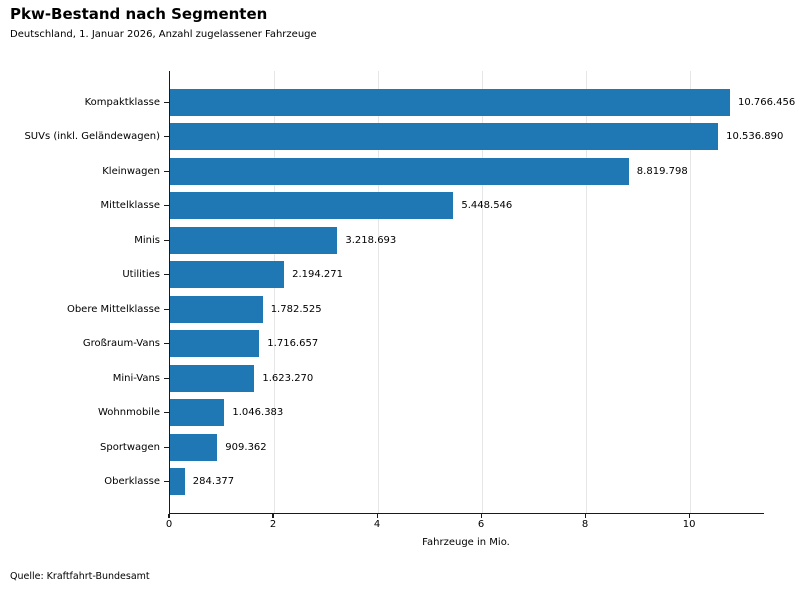 The height and width of the screenshot is (600, 800). I want to click on x-tick-label: 2, so click(273, 524).